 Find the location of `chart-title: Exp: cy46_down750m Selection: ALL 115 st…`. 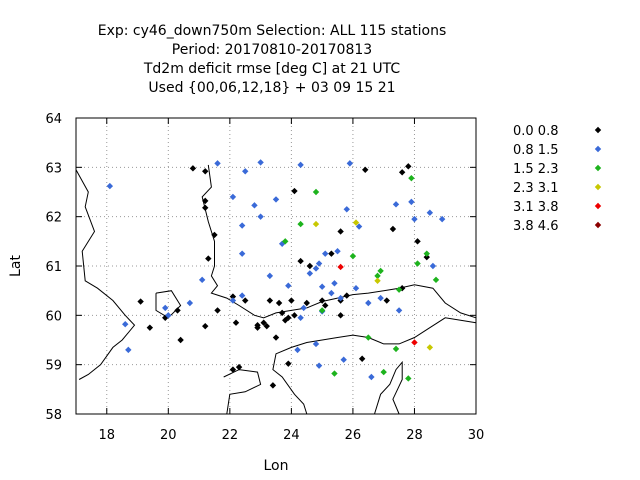

chart-title: Exp: cy46_down750m Selection: ALL 115 st… is located at coordinates (272, 59).